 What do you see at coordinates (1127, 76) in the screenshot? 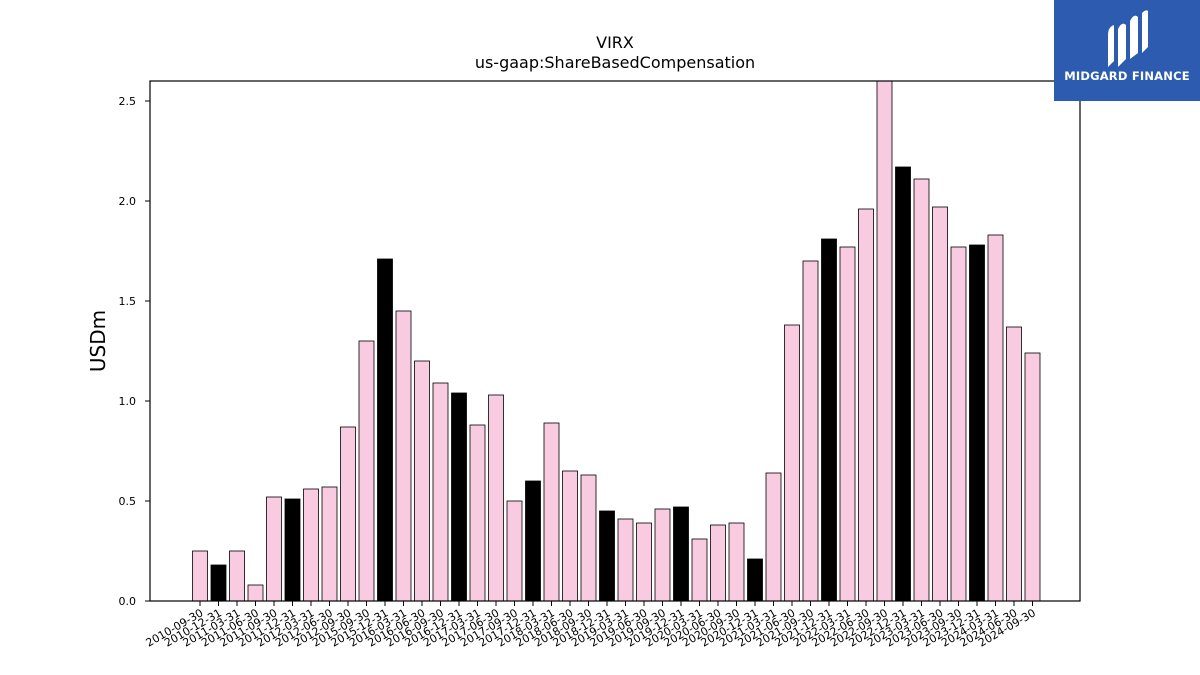
I see `logo-text: MIDGARD FINANCE` at bounding box center [1127, 76].